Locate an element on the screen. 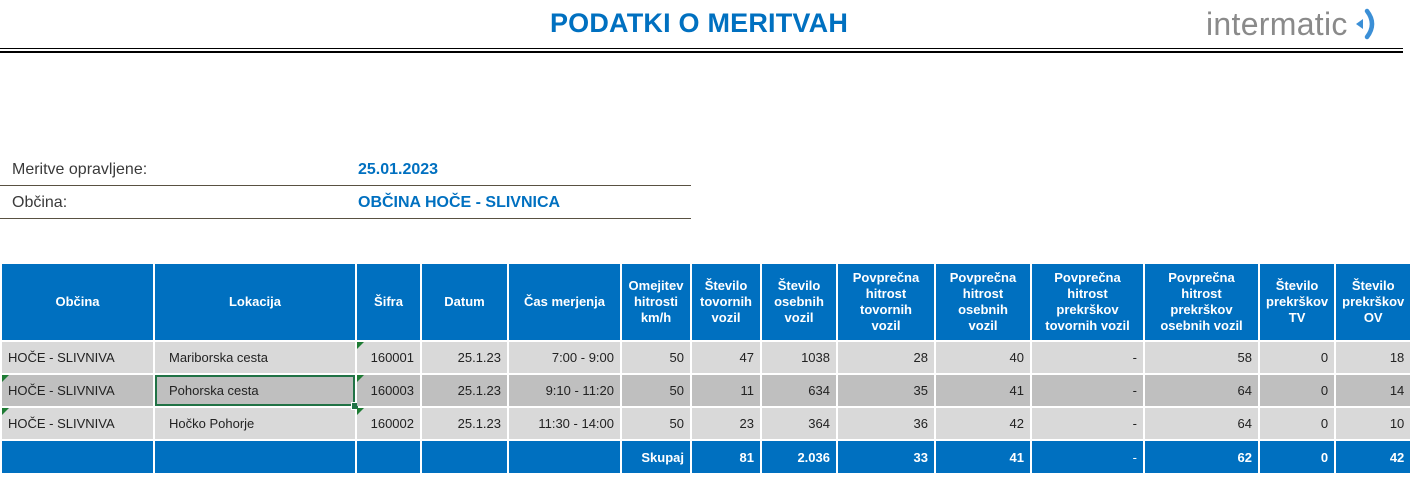 The width and height of the screenshot is (1423, 478). total-label: Skupaj is located at coordinates (656, 457).